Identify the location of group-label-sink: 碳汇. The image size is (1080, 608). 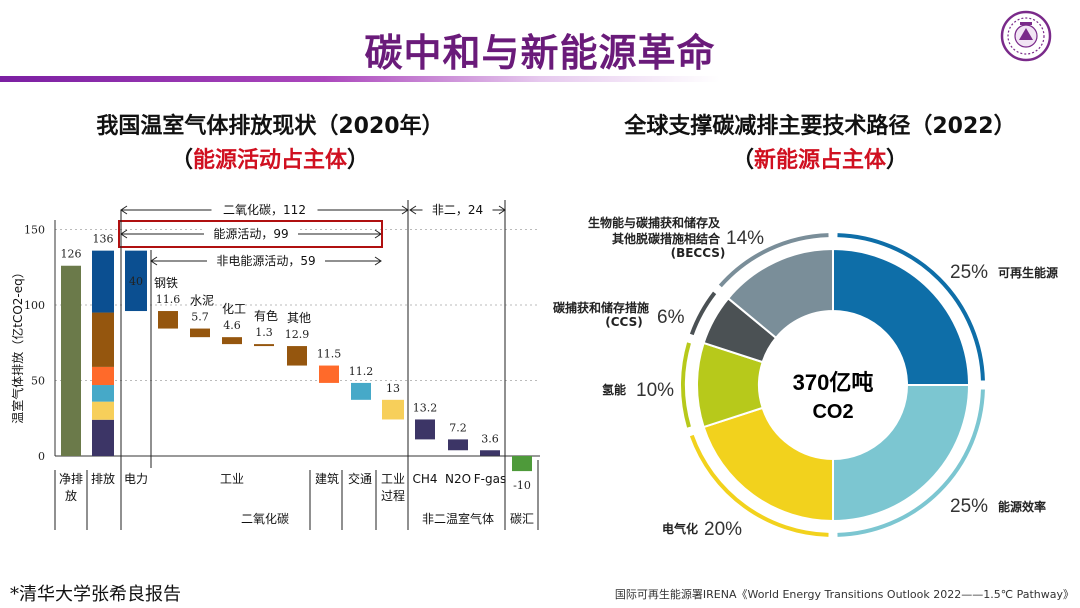
(522, 519).